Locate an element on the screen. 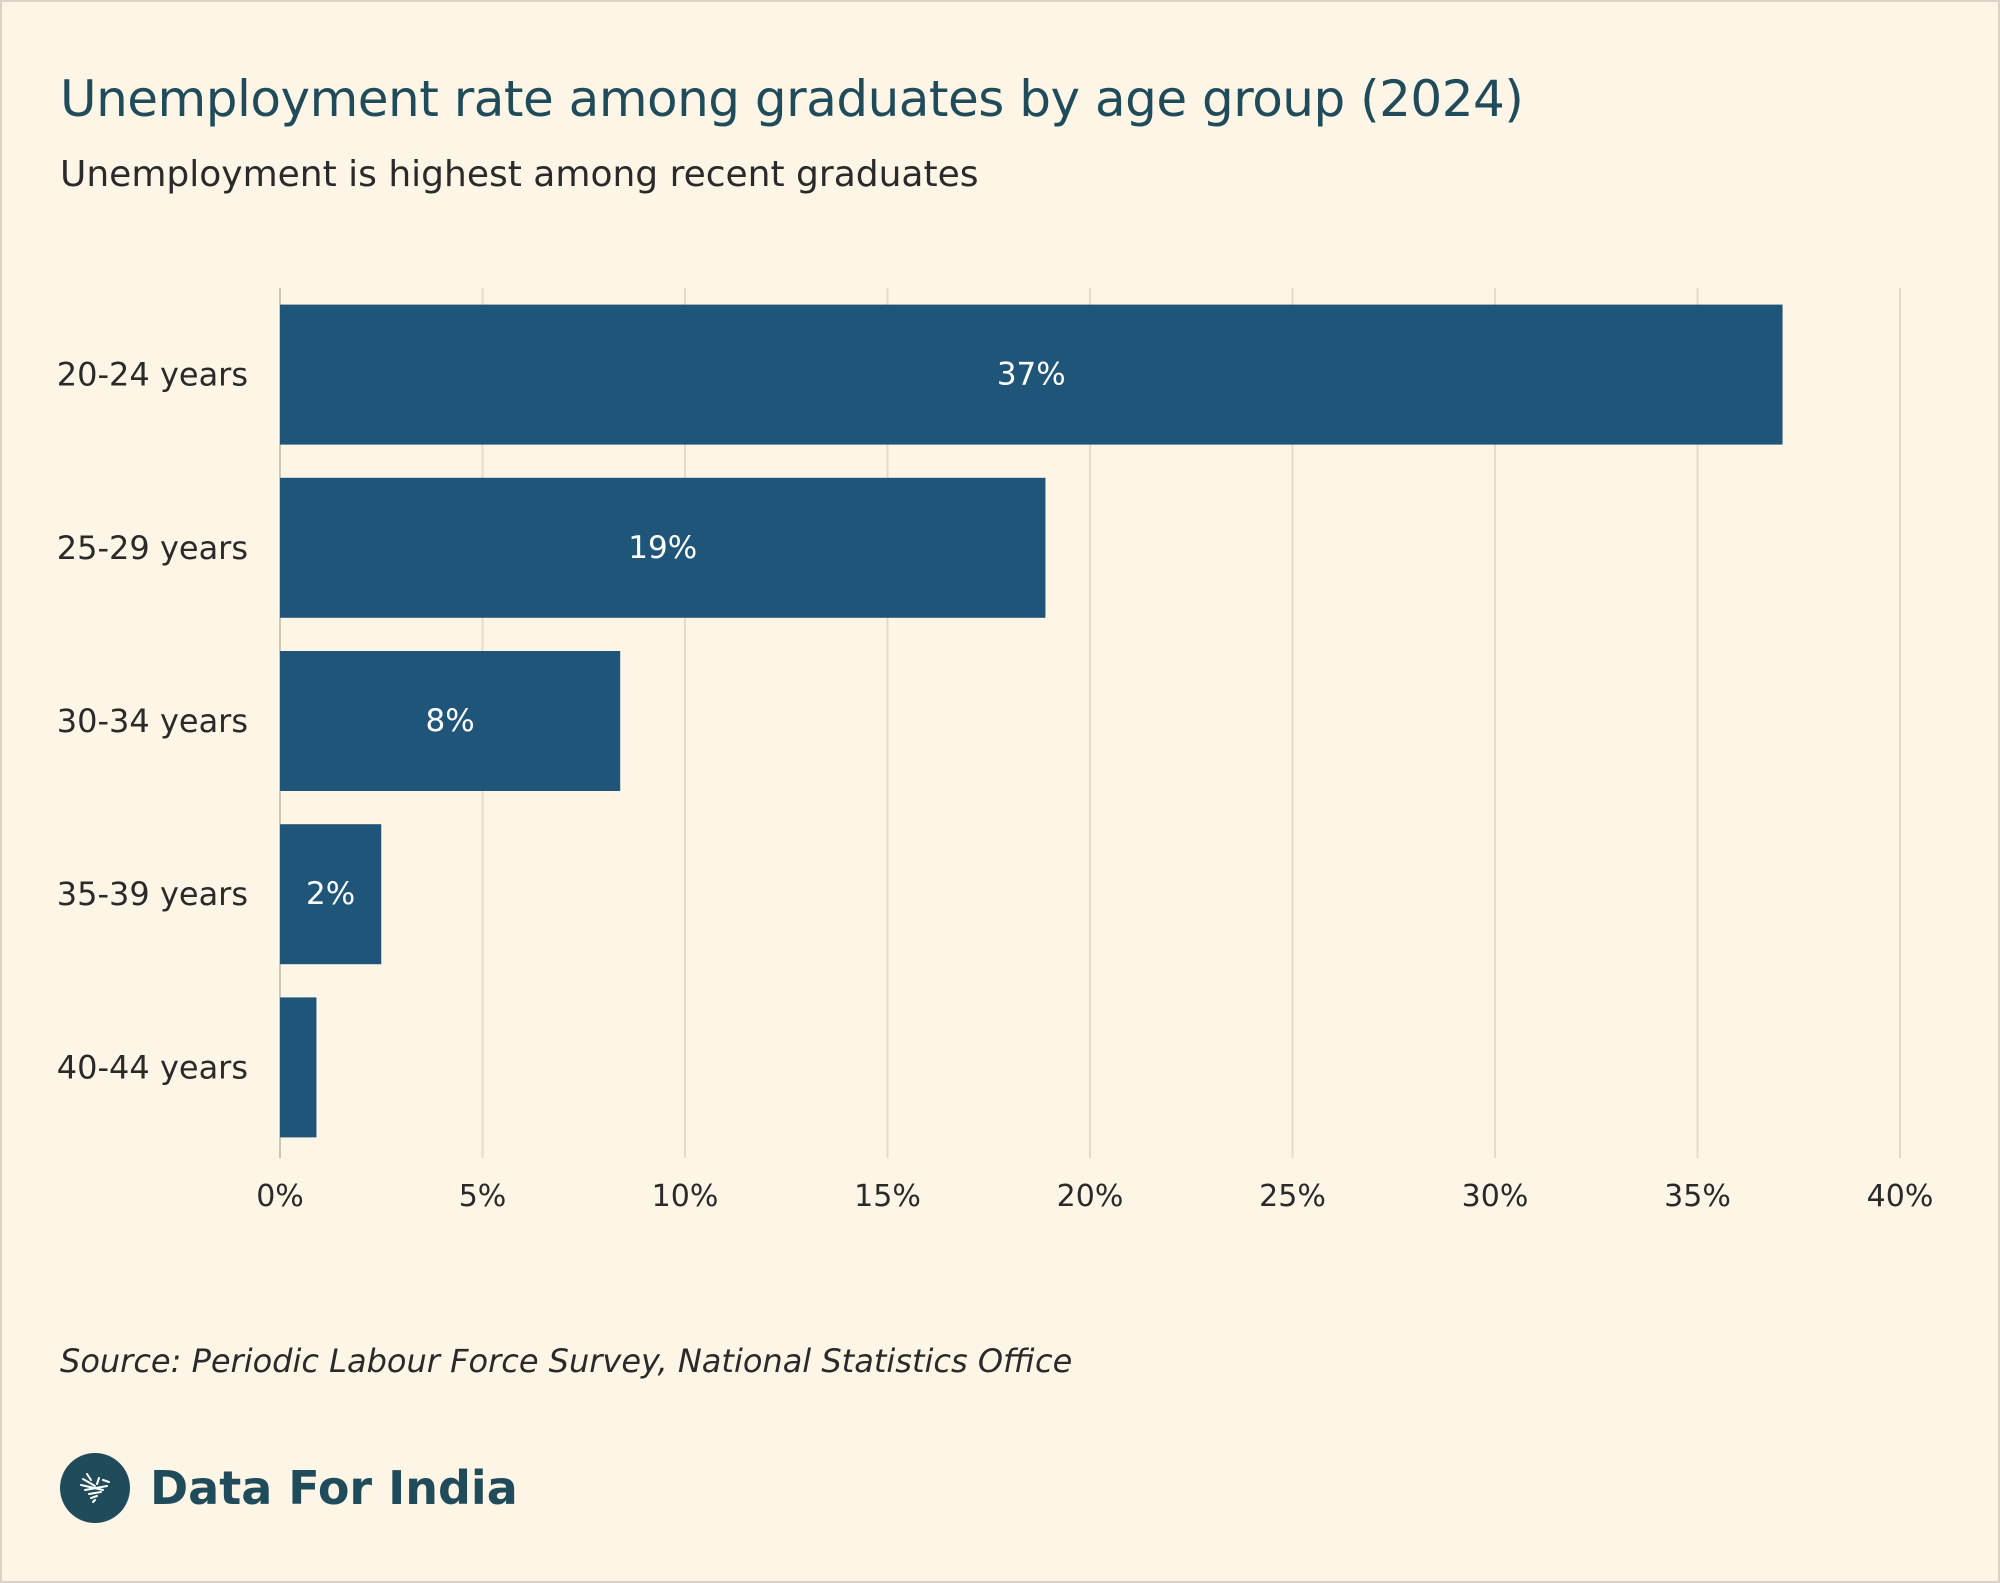 The height and width of the screenshot is (1583, 2000). category-label: 30-34 years is located at coordinates (152, 721).